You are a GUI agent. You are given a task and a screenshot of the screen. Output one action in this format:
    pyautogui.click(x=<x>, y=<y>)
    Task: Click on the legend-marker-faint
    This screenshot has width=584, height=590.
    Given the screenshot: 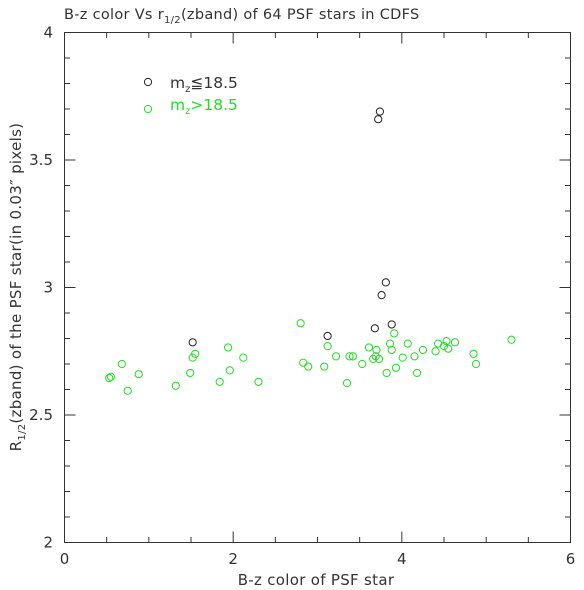 What is the action you would take?
    pyautogui.click(x=148, y=109)
    